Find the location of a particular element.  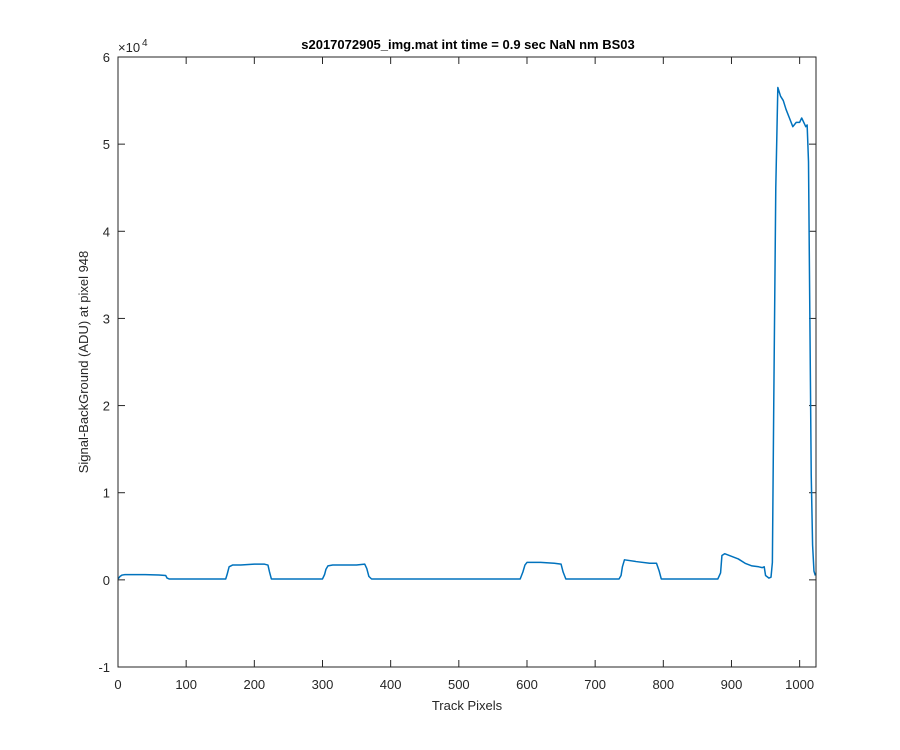

x-tick-label: 200 is located at coordinates (254, 684).